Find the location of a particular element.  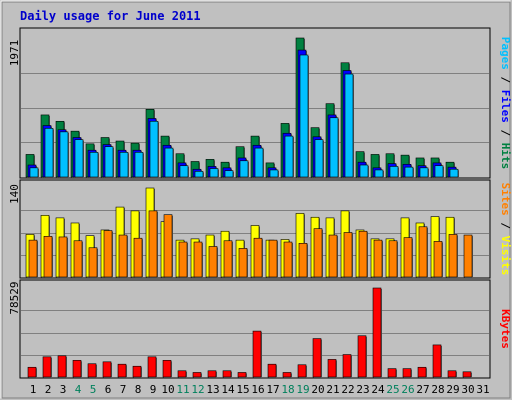

x-tick-day: 8 is located at coordinates (138, 389).